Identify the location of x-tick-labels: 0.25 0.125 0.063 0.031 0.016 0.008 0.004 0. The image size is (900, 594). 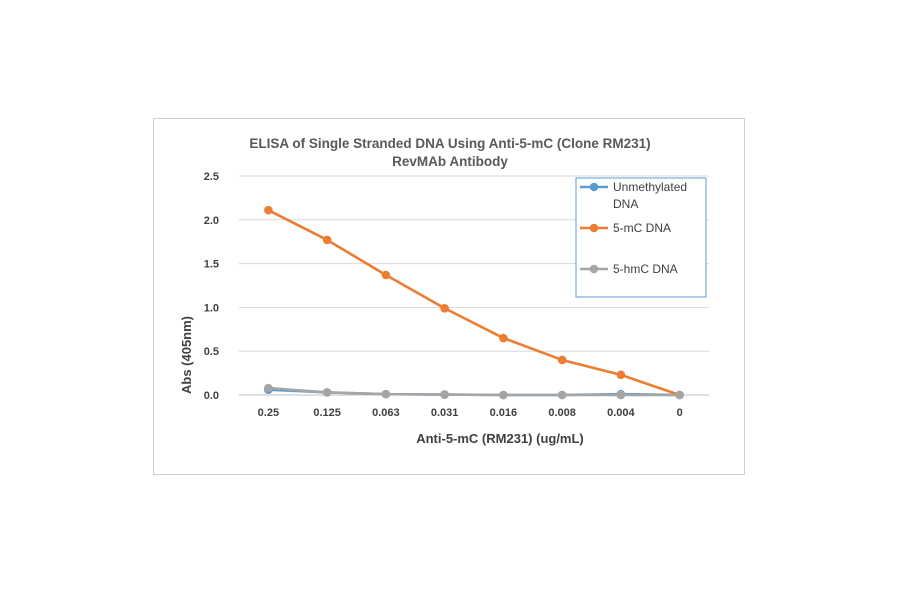
(470, 413).